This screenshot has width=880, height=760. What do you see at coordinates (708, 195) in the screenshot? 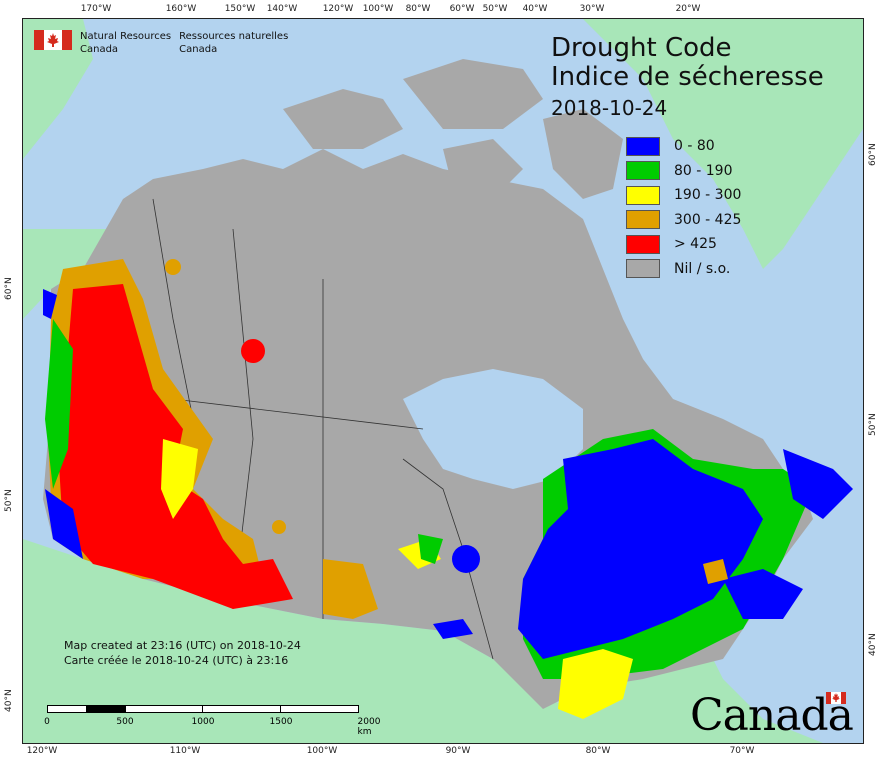
I see `legend-label: 190 - 300` at bounding box center [708, 195].